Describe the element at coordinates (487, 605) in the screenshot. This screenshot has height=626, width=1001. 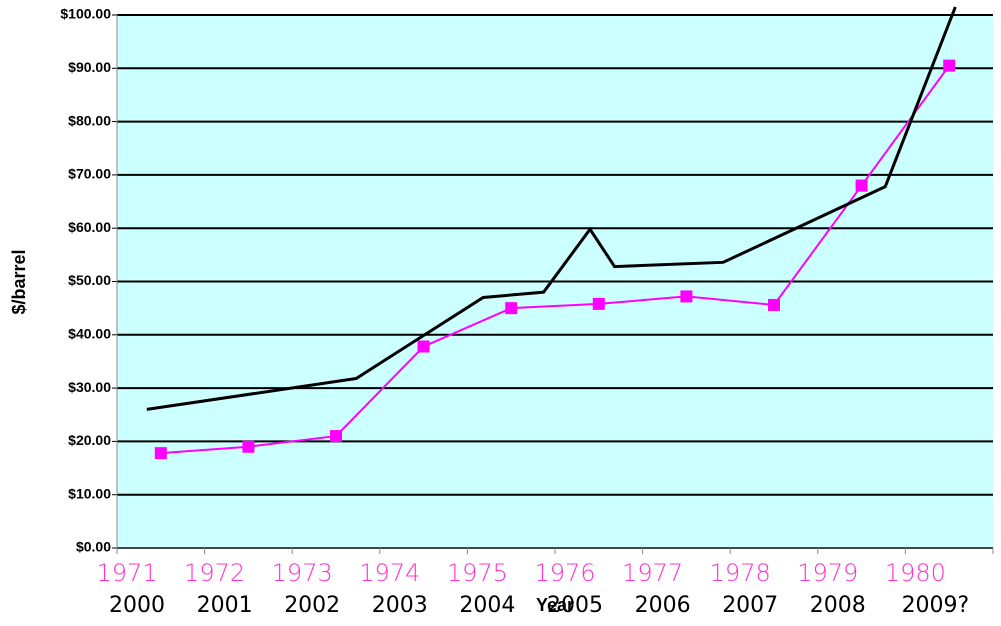
I see `x2-tick-label: 2004` at that location.